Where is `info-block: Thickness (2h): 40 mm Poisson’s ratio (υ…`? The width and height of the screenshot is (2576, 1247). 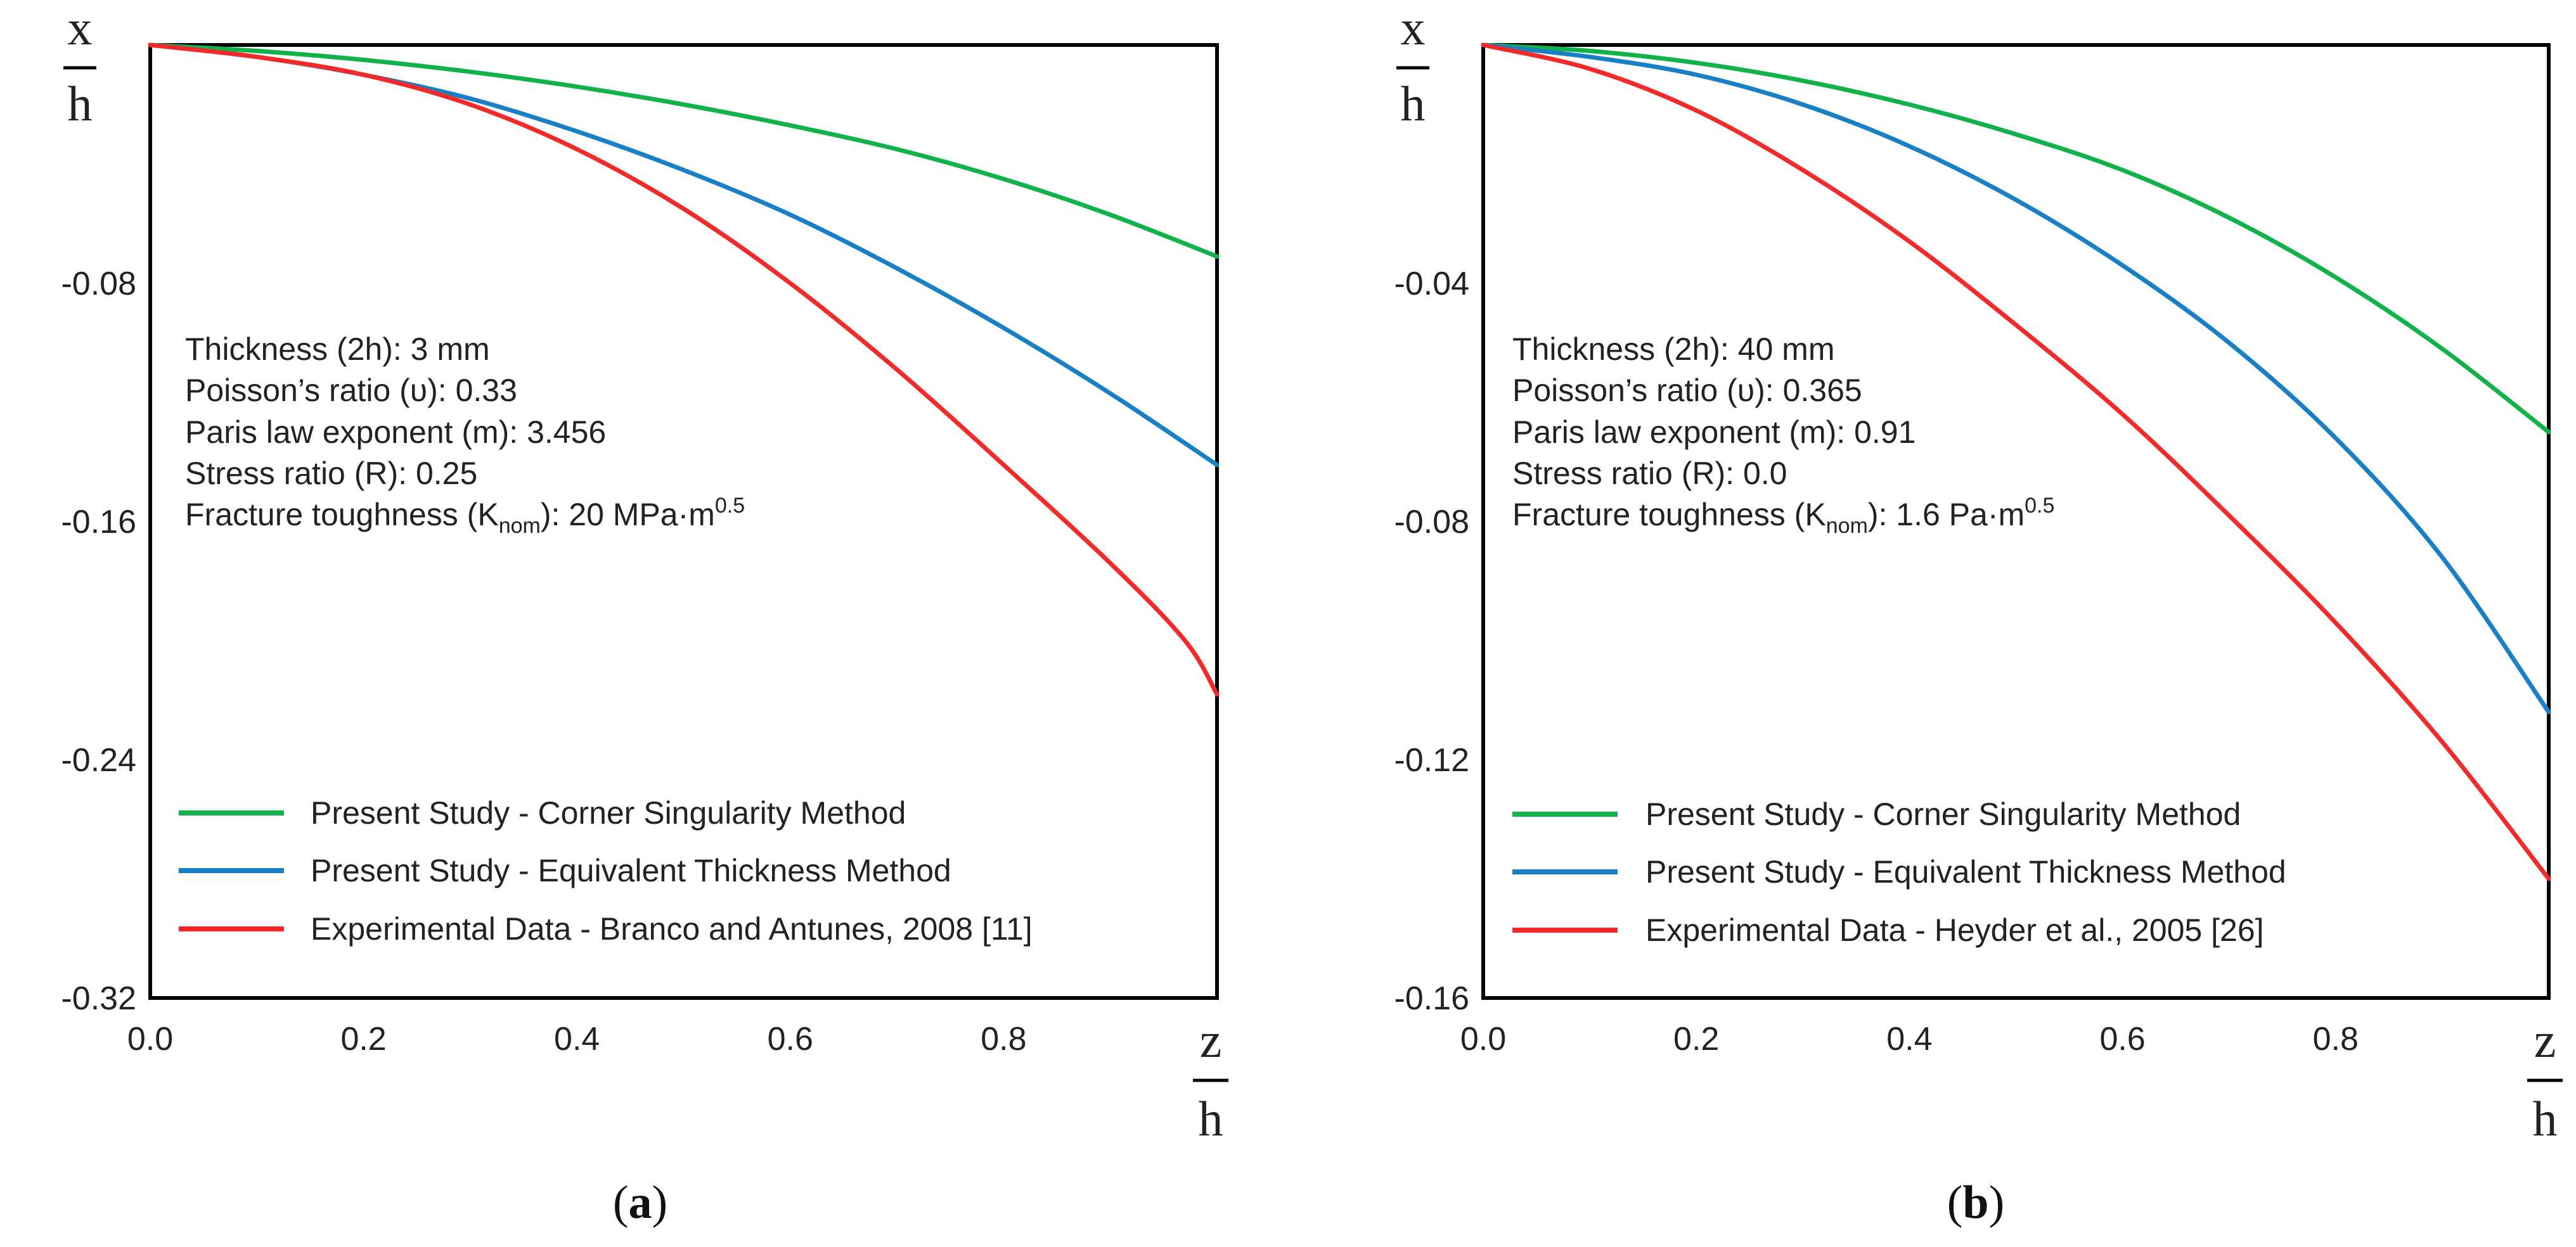
info-block: Thickness (2h): 40 mm Poisson’s ratio (υ… is located at coordinates (1783, 434).